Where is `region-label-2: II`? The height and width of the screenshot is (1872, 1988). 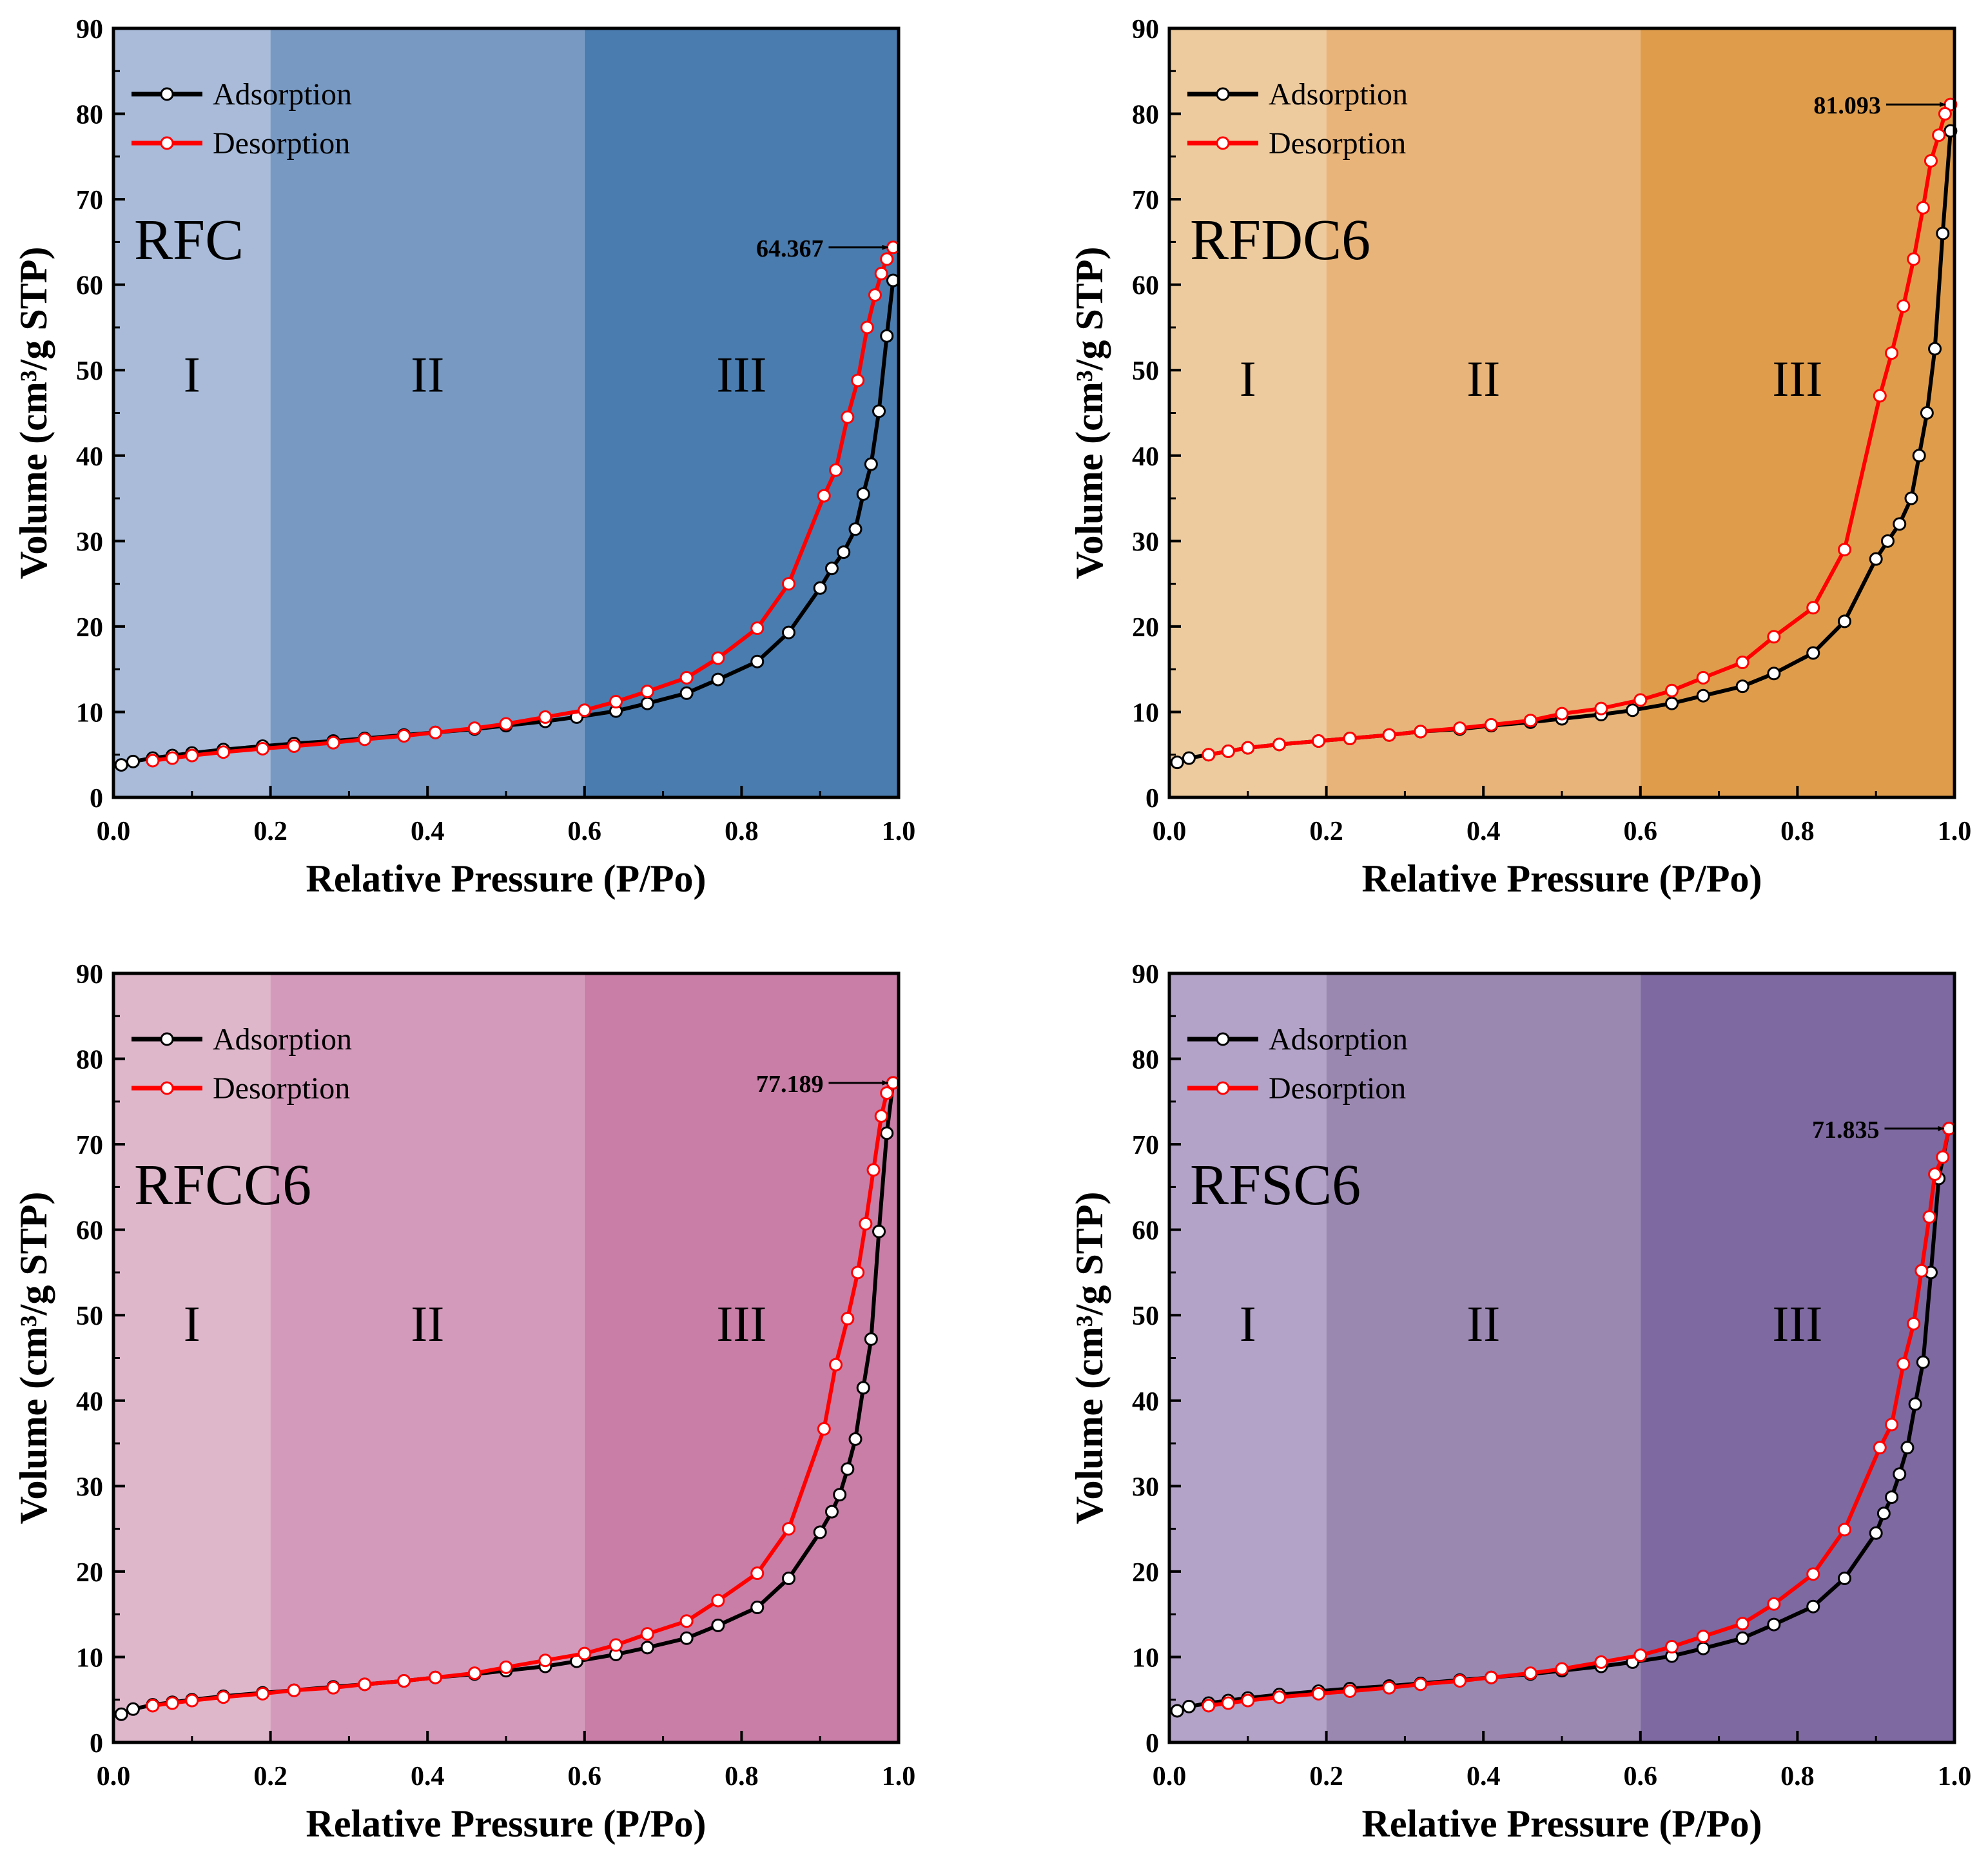
region-label-2: II is located at coordinates (1484, 1324).